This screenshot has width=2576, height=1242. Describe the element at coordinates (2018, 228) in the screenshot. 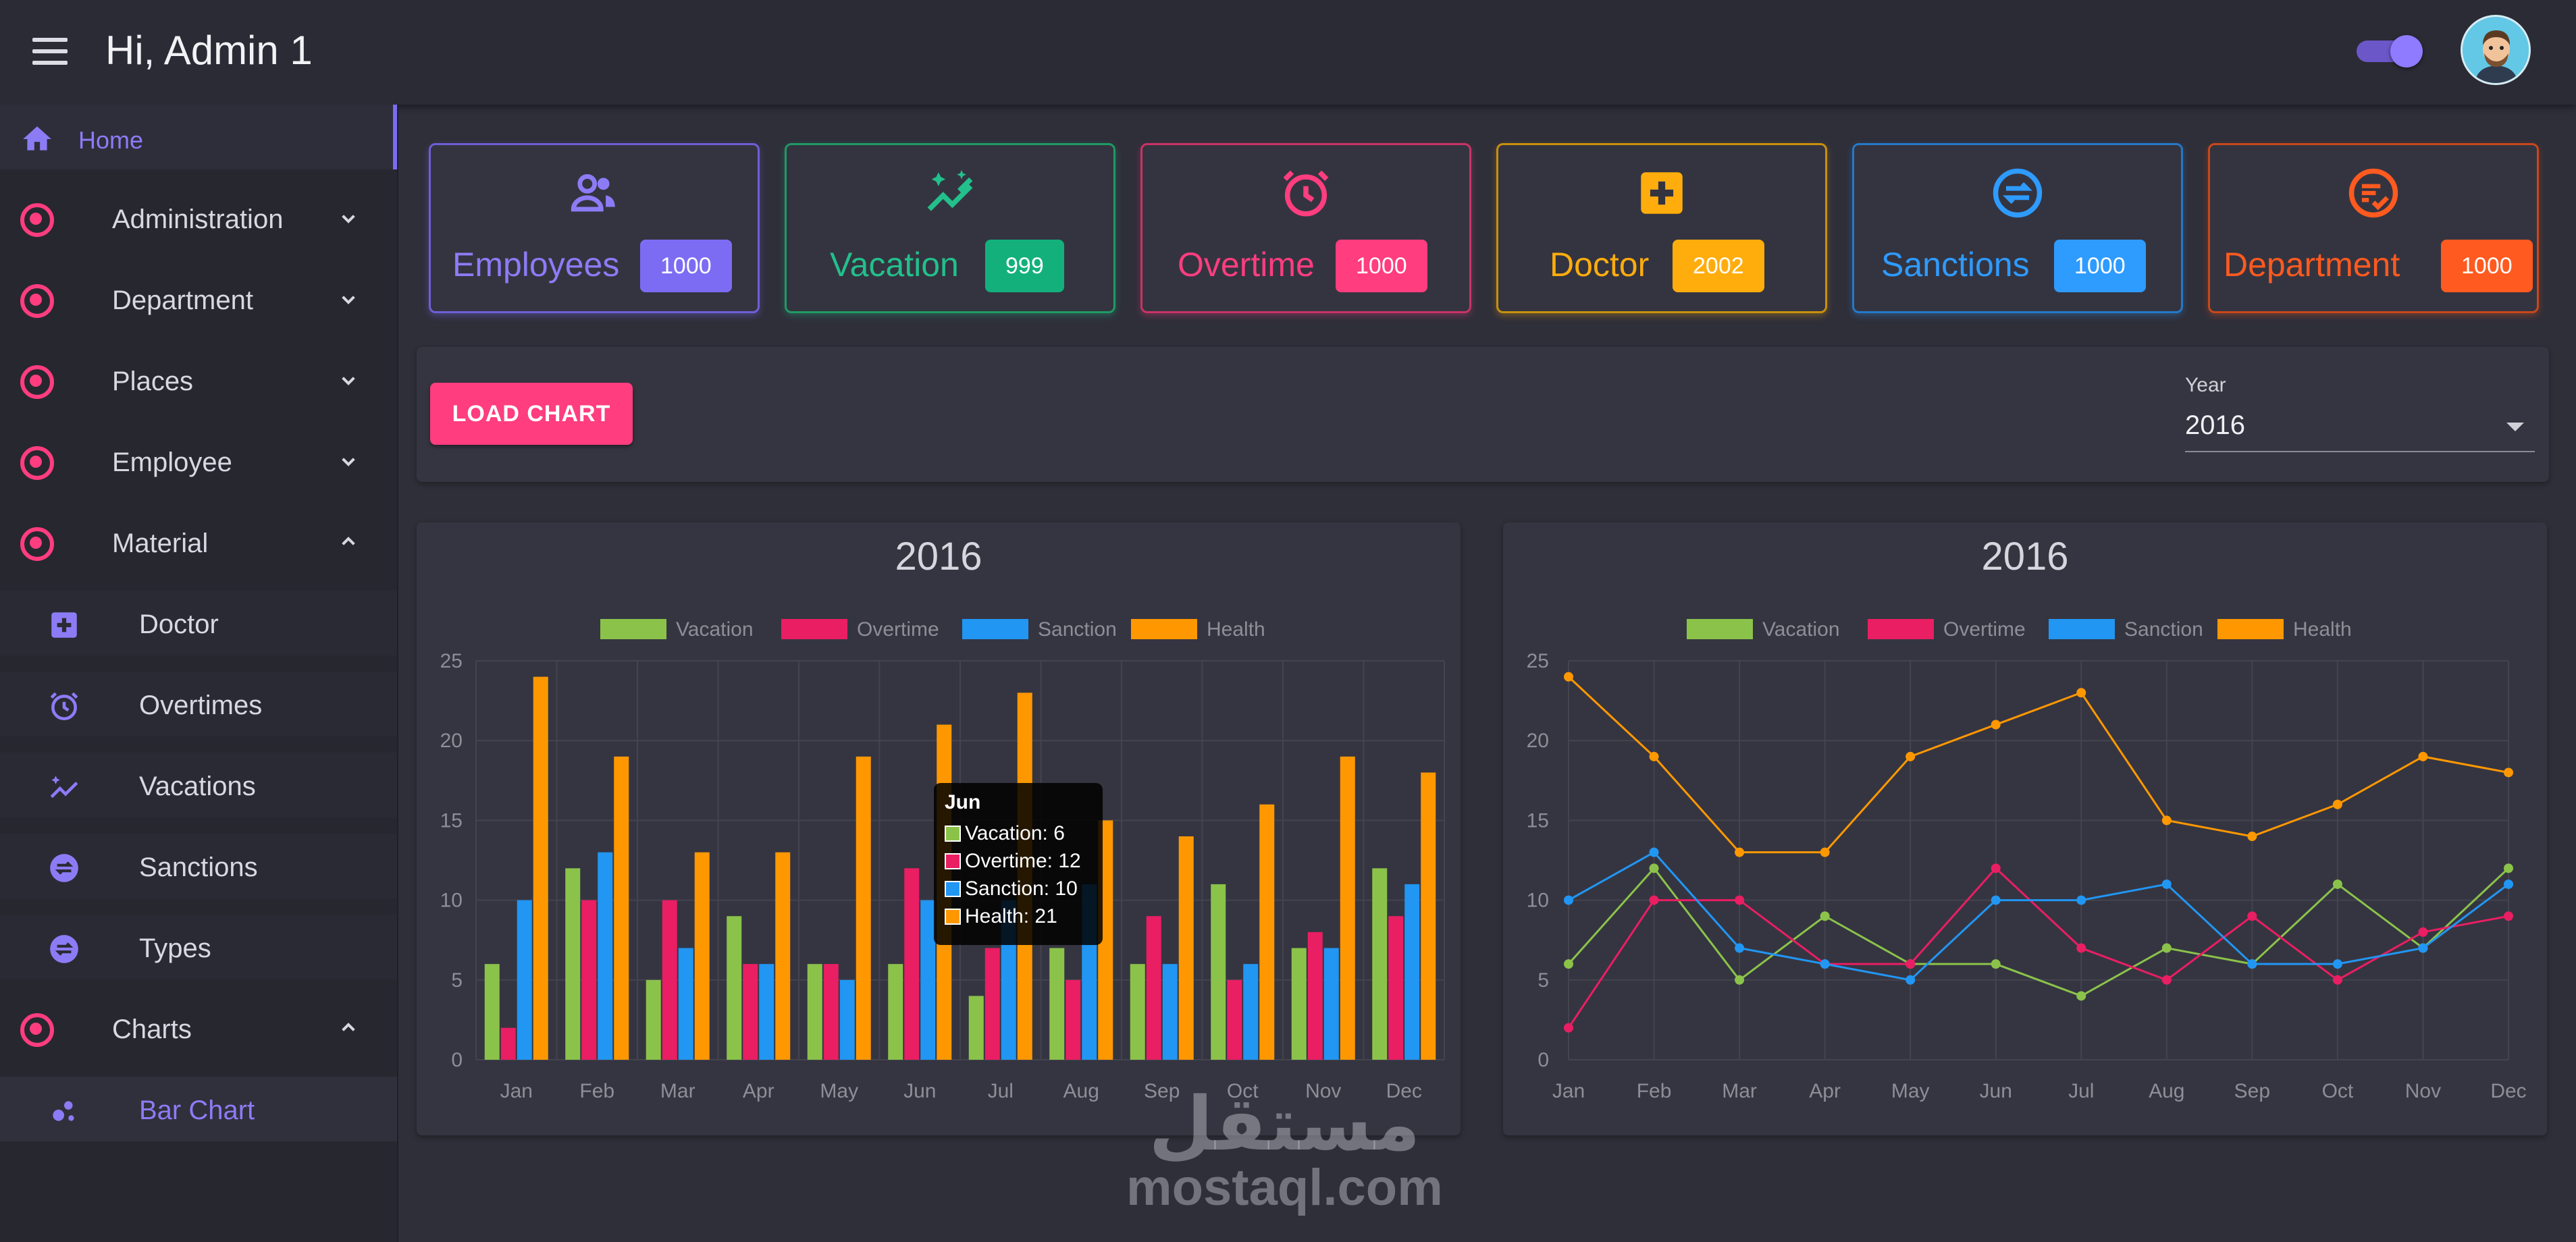

I see `stat-card-sanctions: Sanctions 1000` at that location.